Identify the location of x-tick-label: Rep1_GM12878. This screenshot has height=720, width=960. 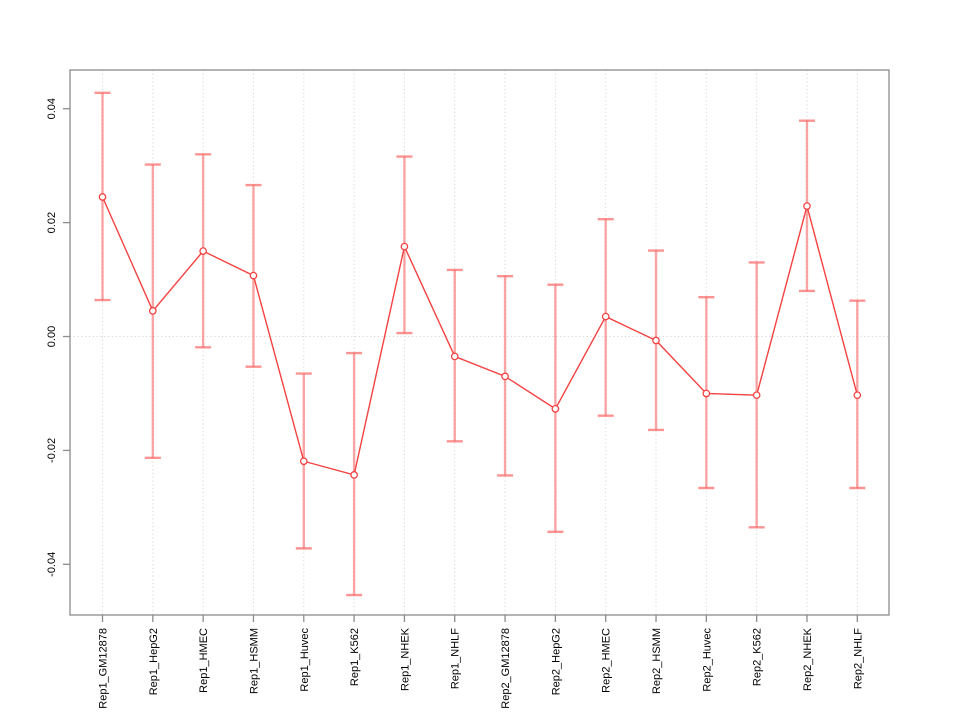
(104, 668).